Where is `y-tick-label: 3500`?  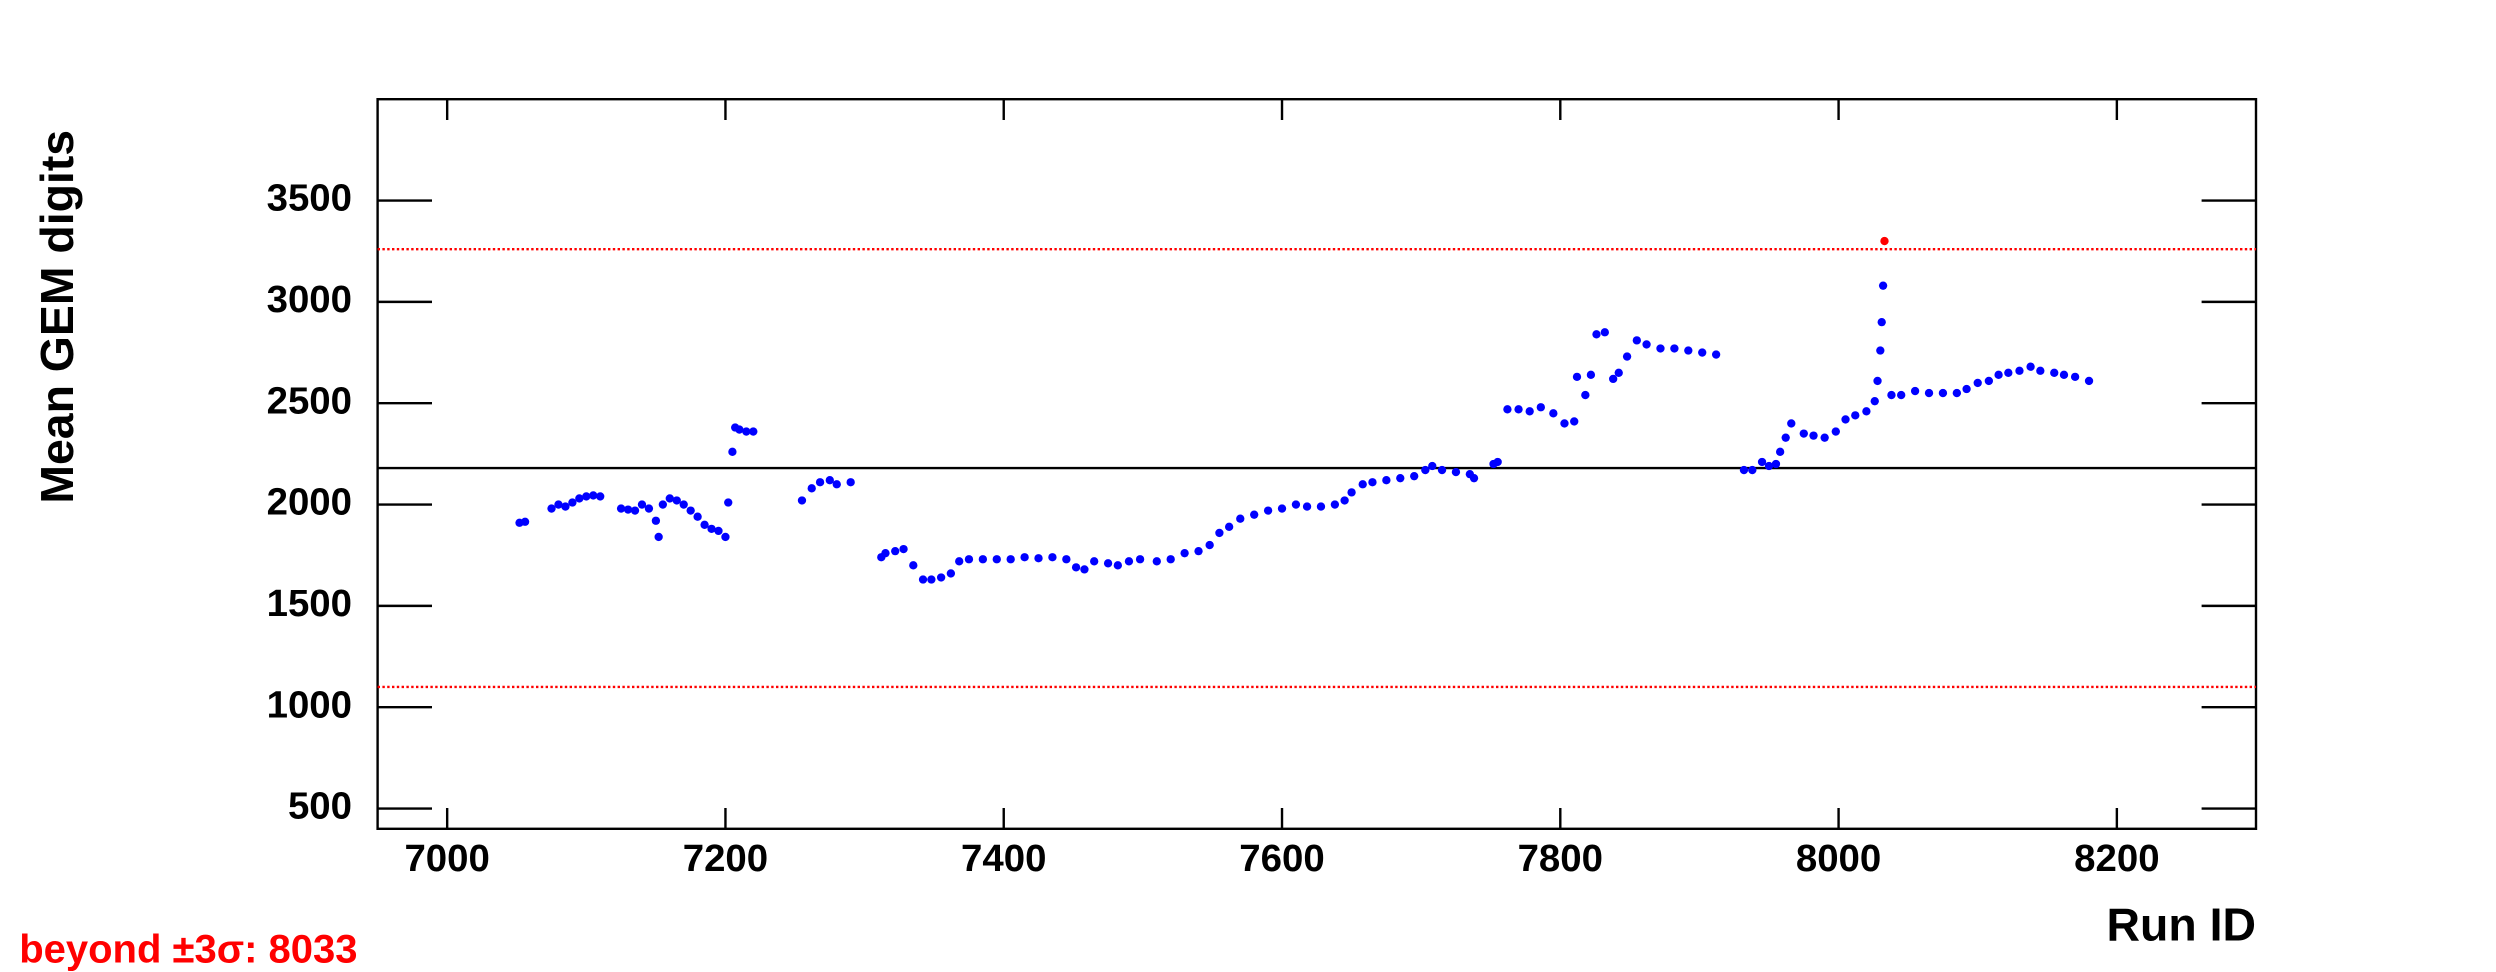
y-tick-label: 3500 is located at coordinates (309, 198).